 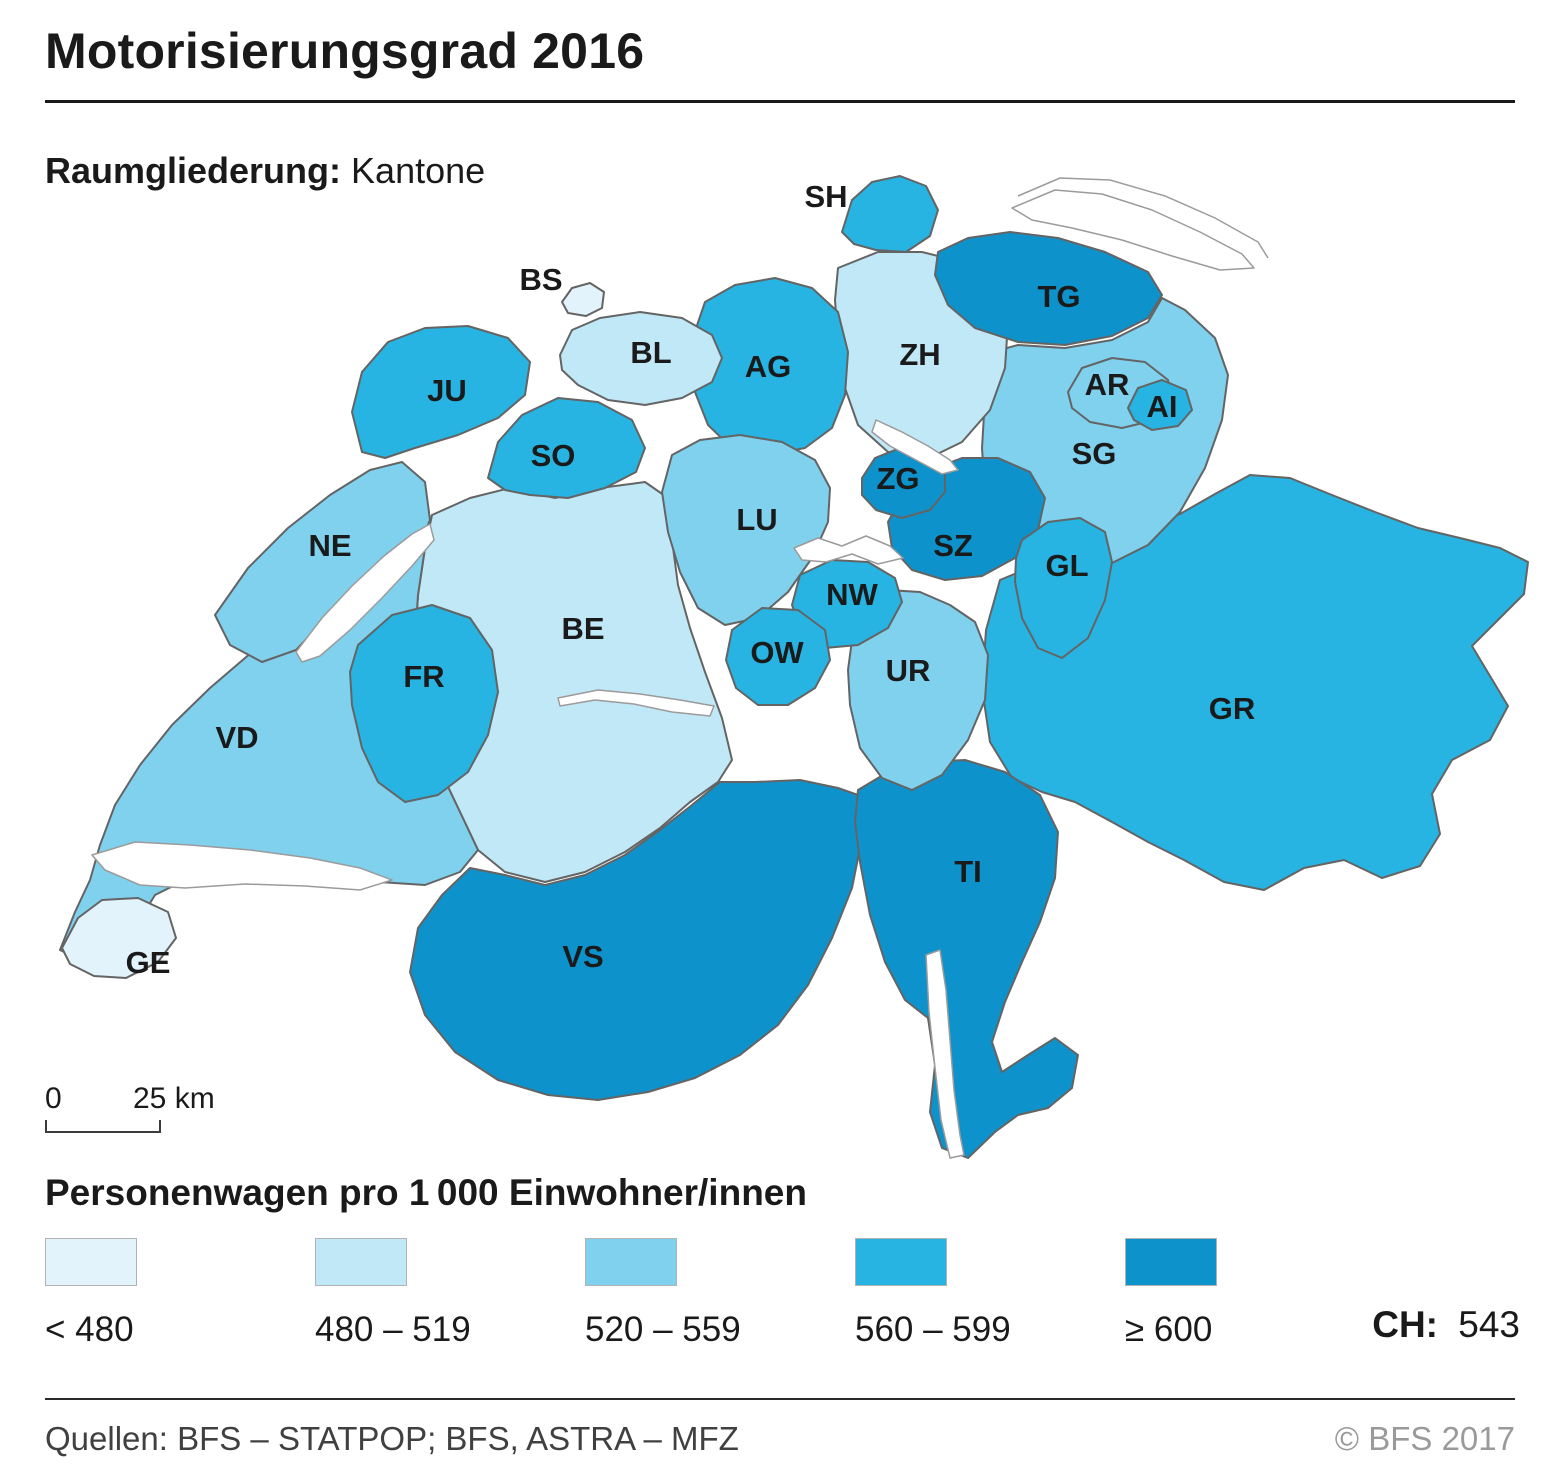 I want to click on canton-label-vs: VS, so click(x=582, y=956).